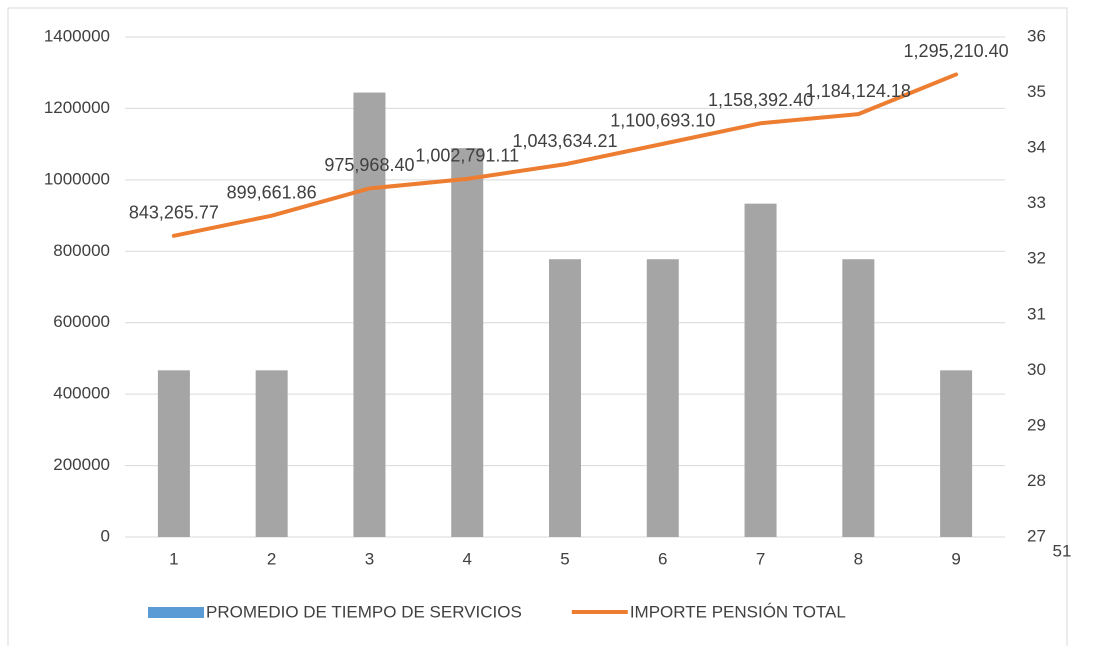 The height and width of the screenshot is (646, 1104). I want to click on data-label: 975,968.40, so click(369, 165).